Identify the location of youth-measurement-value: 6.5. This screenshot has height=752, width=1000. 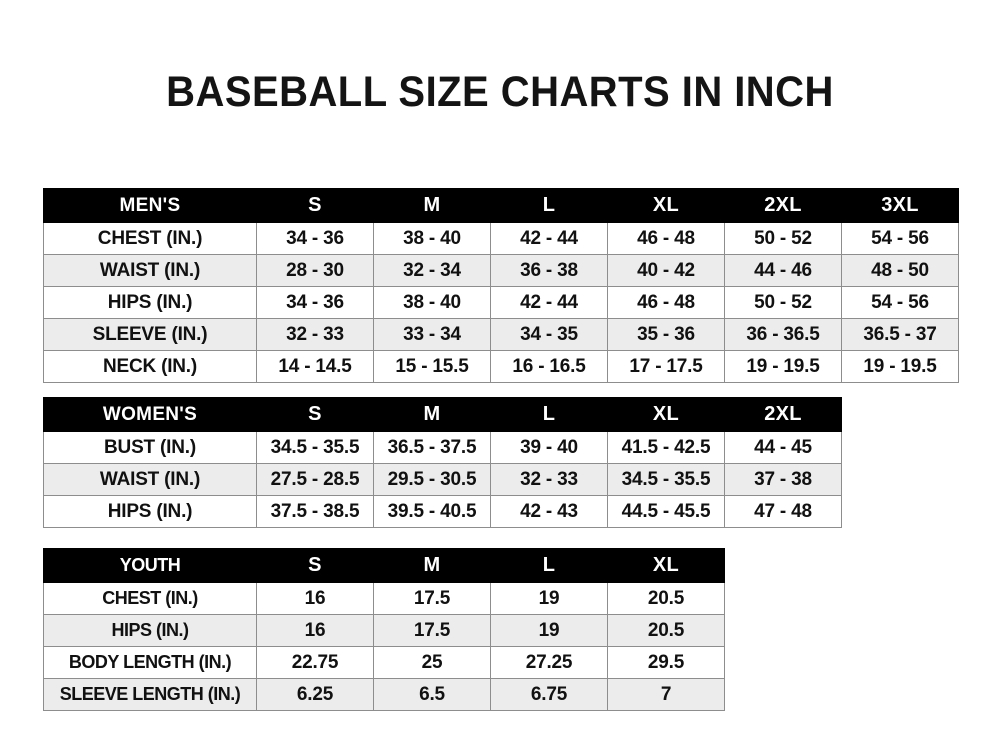
(432, 694).